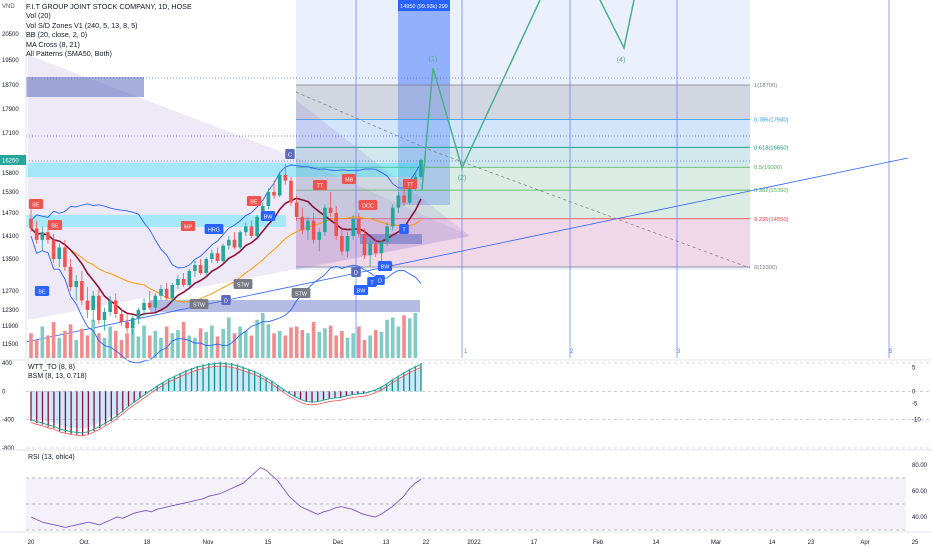 Image resolution: width=932 pixels, height=555 pixels. Describe the element at coordinates (38, 16) in the screenshot. I see `legend-indicator: Vol (20)` at that location.